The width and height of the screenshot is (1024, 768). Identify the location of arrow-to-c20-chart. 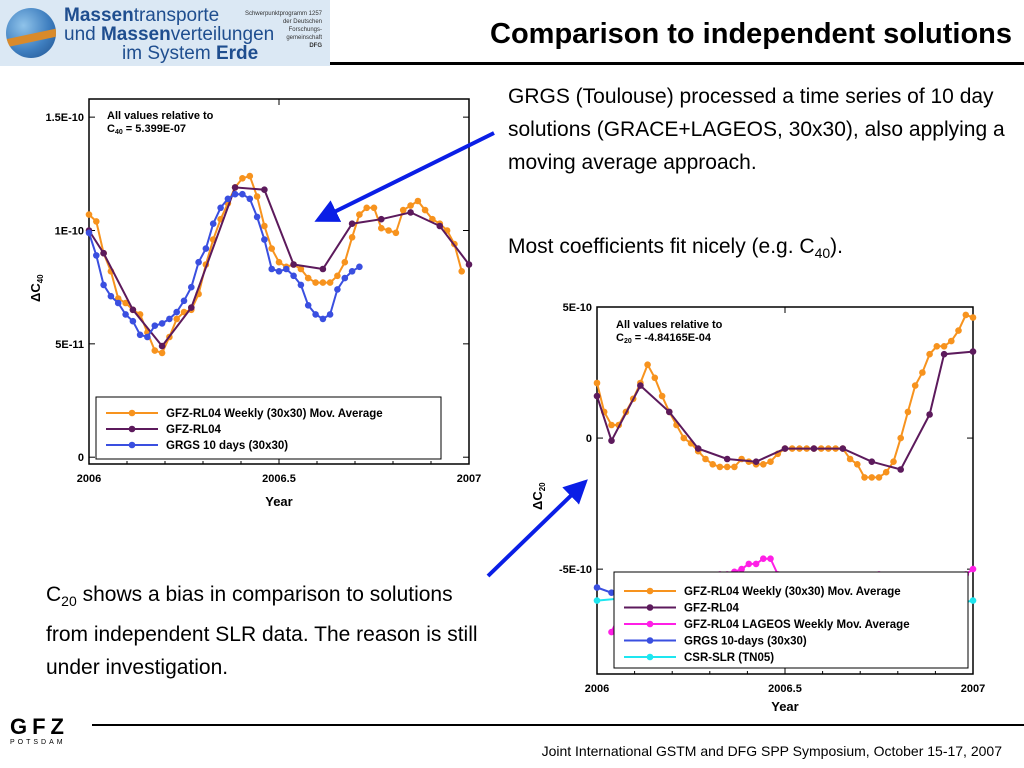
(537, 528).